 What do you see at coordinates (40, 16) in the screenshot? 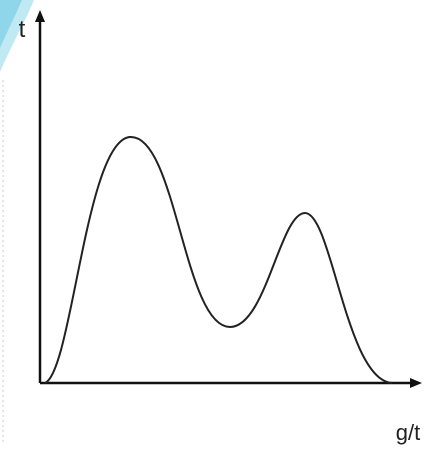
I see `y-axis-arrow` at bounding box center [40, 16].